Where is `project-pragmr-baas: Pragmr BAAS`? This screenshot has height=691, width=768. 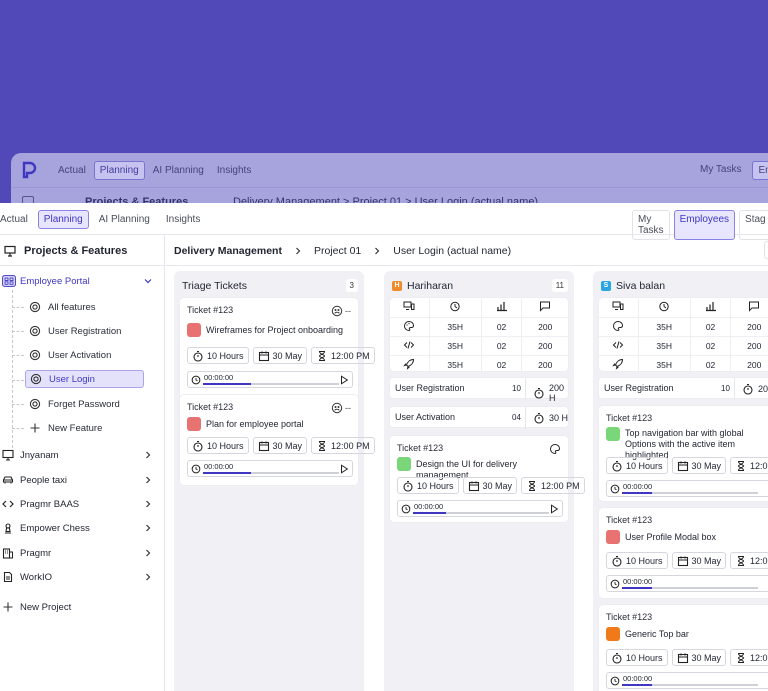
project-pragmr-baas: Pragmr BAAS is located at coordinates (78, 504).